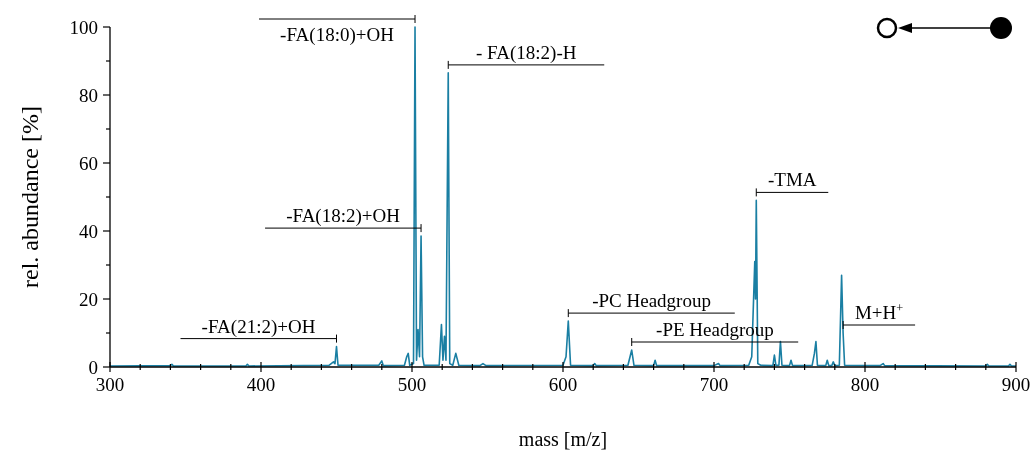 The image size is (1036, 452). I want to click on y-tick-label: 40, so click(88, 231).